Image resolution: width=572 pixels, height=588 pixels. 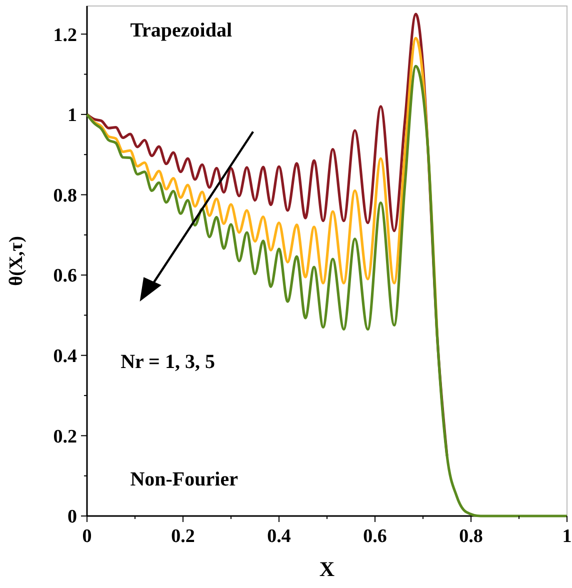 What do you see at coordinates (181, 31) in the screenshot?
I see `annotation: Trapezoidal` at bounding box center [181, 31].